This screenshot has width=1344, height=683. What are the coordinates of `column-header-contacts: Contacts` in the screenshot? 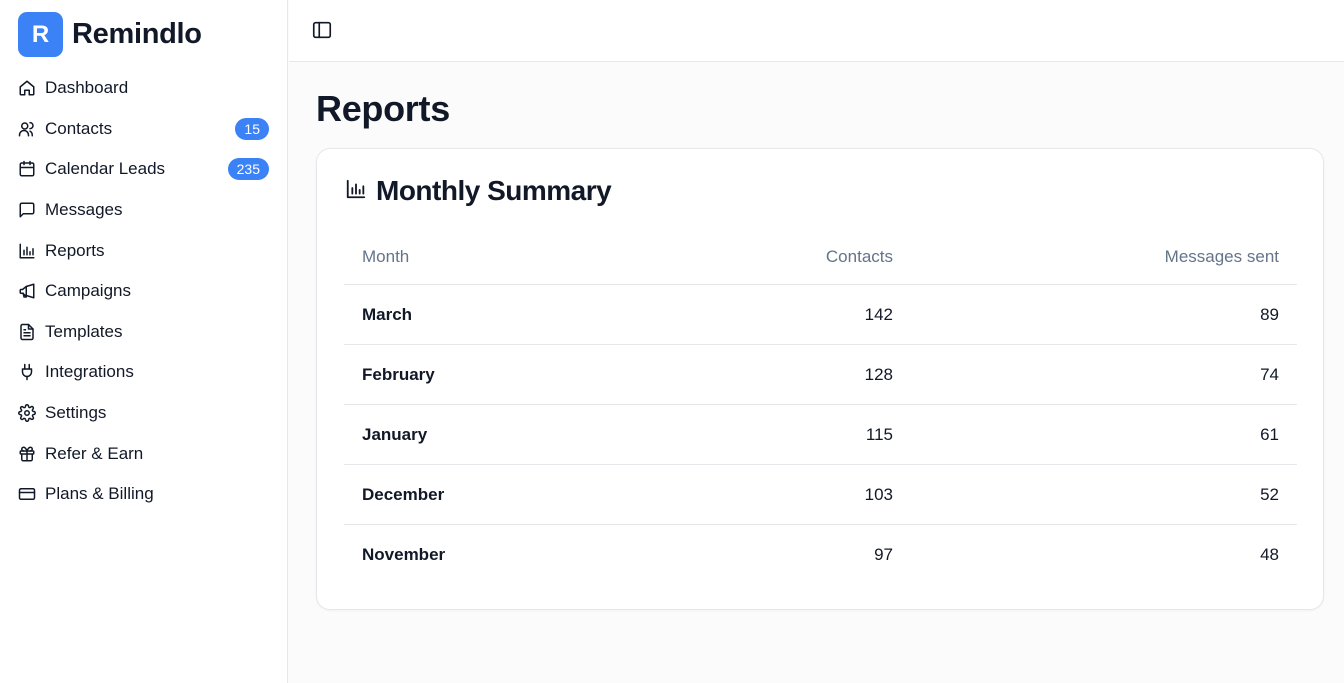 It's located at (859, 256).